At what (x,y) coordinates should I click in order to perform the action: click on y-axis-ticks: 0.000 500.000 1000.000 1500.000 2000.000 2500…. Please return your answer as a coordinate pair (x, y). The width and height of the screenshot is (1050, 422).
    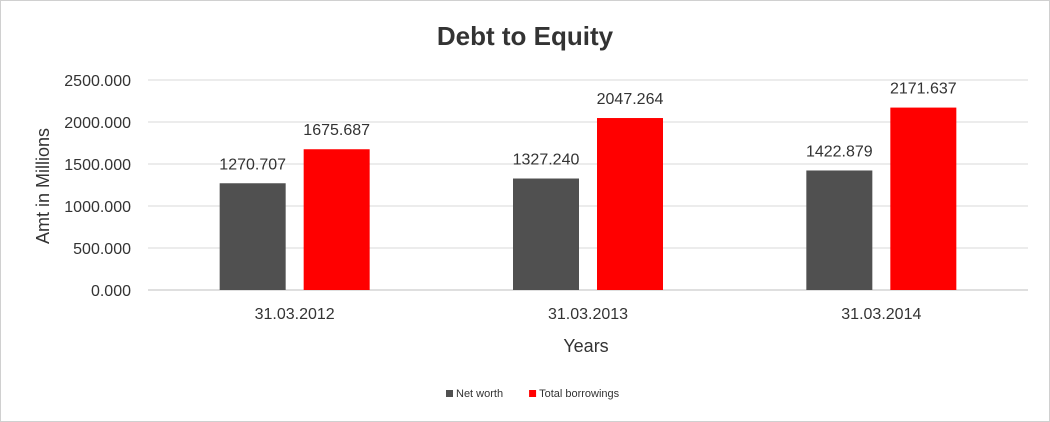
    Looking at the image, I should click on (97, 186).